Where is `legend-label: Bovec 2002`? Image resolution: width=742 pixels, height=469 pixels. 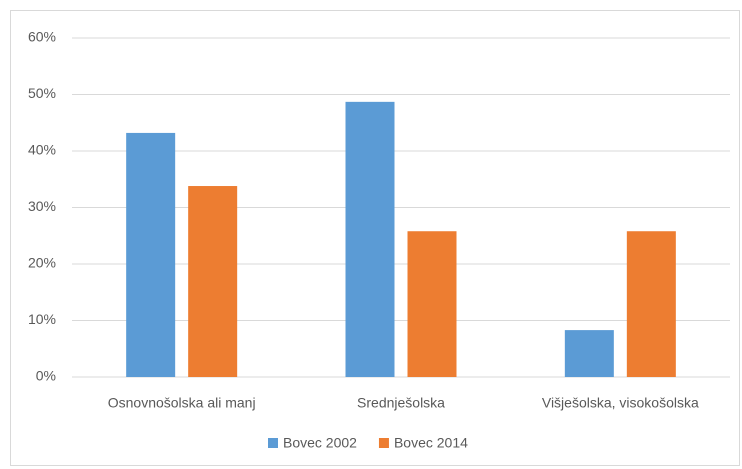 legend-label: Bovec 2002 is located at coordinates (320, 443).